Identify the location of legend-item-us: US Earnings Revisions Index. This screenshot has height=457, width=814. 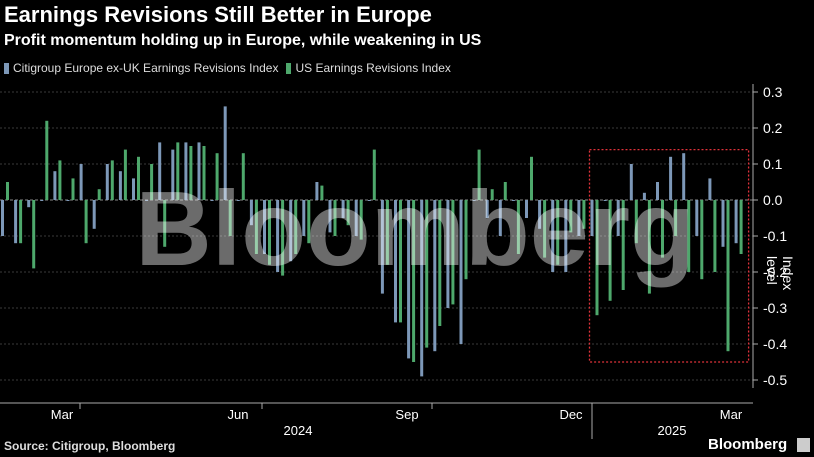
(368, 68).